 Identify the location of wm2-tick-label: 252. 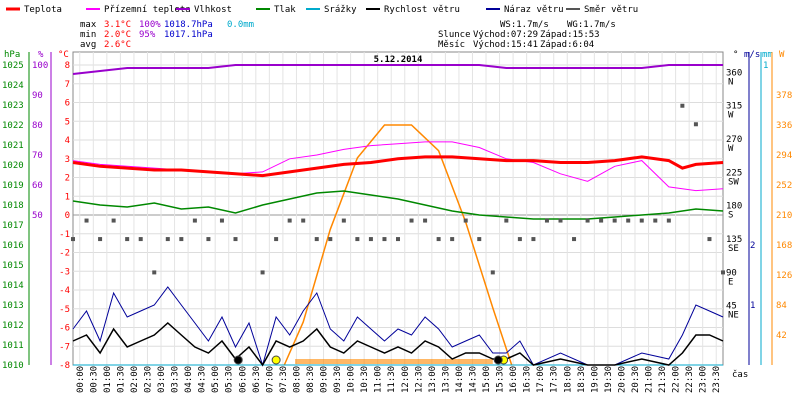
(784, 186).